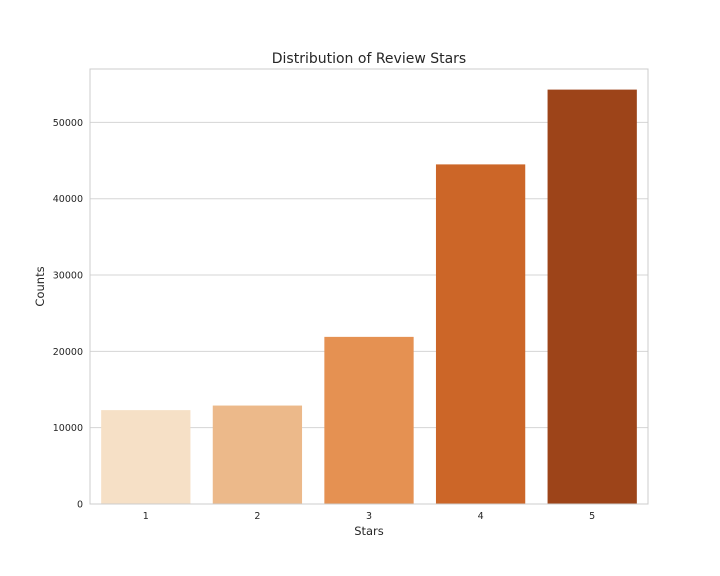 The width and height of the screenshot is (720, 576). I want to click on x-axis-label: Stars, so click(369, 531).